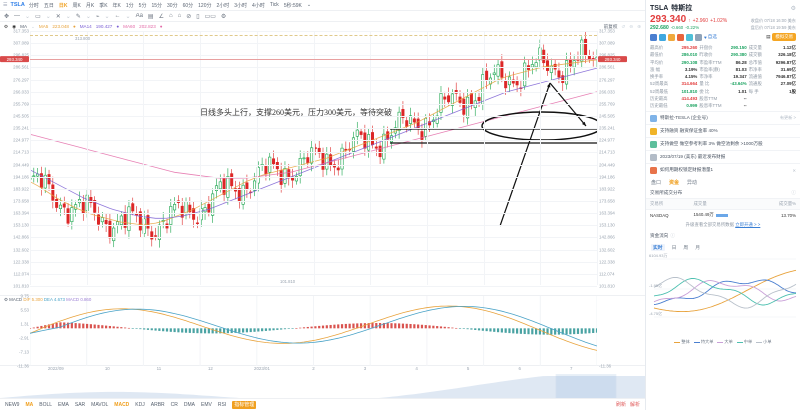  What do you see at coordinates (58, 16) in the screenshot?
I see `fib-icon: ✕` at bounding box center [58, 16].